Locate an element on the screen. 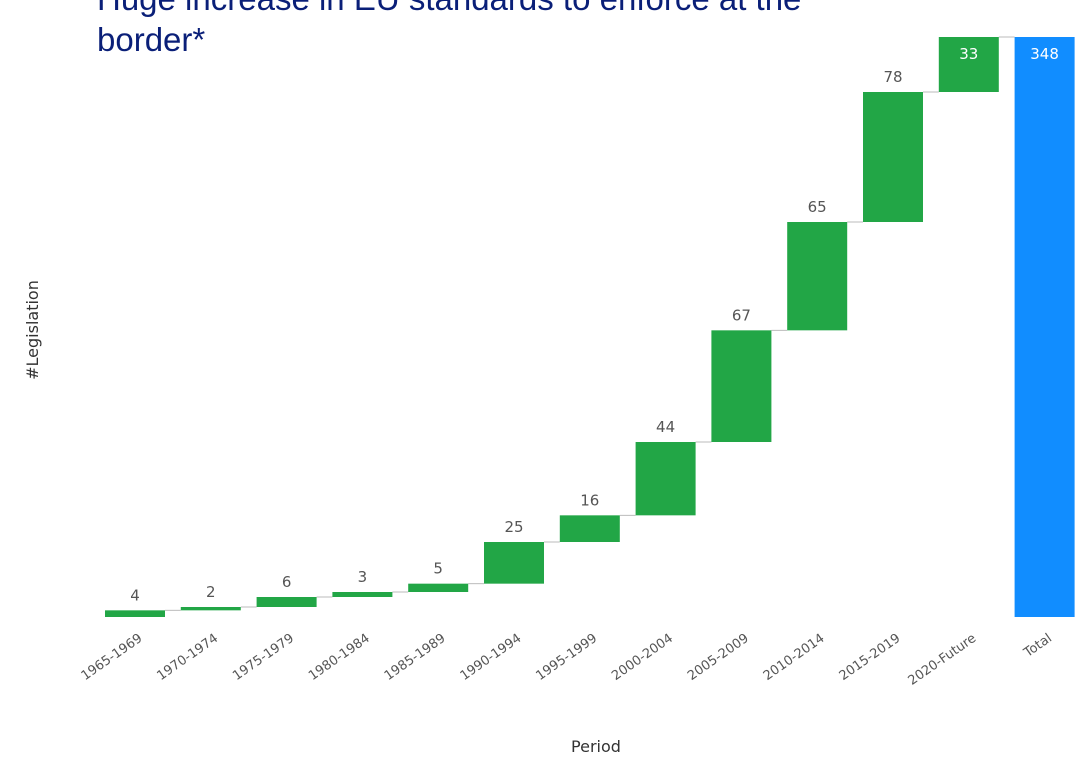  bar-1980-1984 is located at coordinates (362, 594).